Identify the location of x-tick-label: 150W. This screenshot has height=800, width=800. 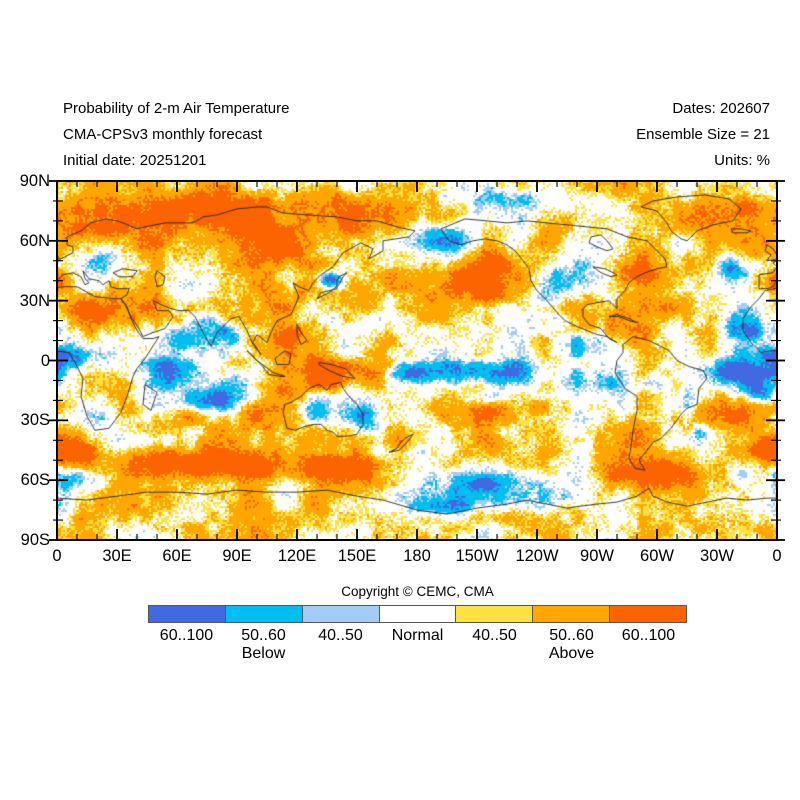
(477, 556).